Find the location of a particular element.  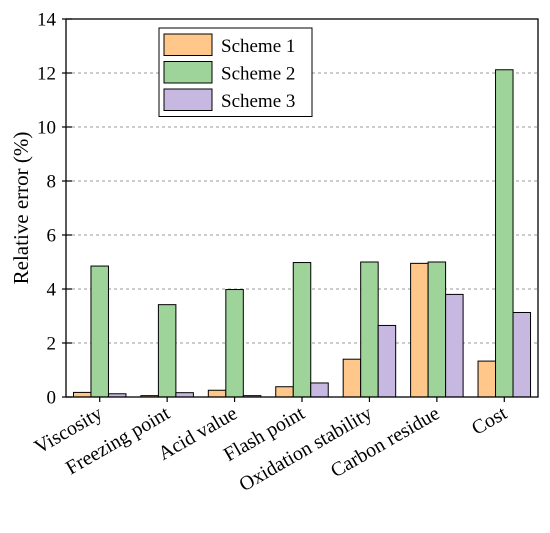

bar-scheme-1-flash-point is located at coordinates (284, 392).